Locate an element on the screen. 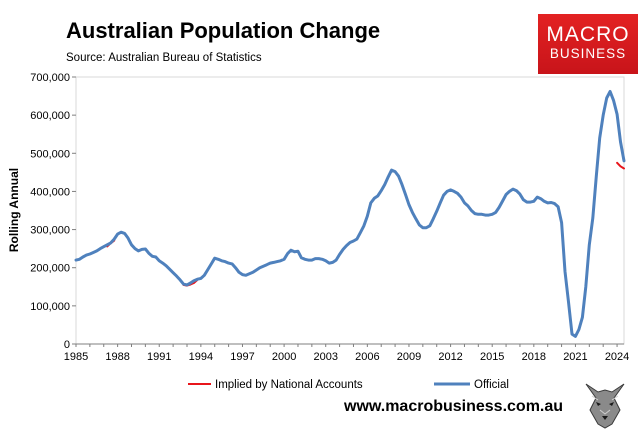  x-tick-label: 2021 is located at coordinates (575, 357).